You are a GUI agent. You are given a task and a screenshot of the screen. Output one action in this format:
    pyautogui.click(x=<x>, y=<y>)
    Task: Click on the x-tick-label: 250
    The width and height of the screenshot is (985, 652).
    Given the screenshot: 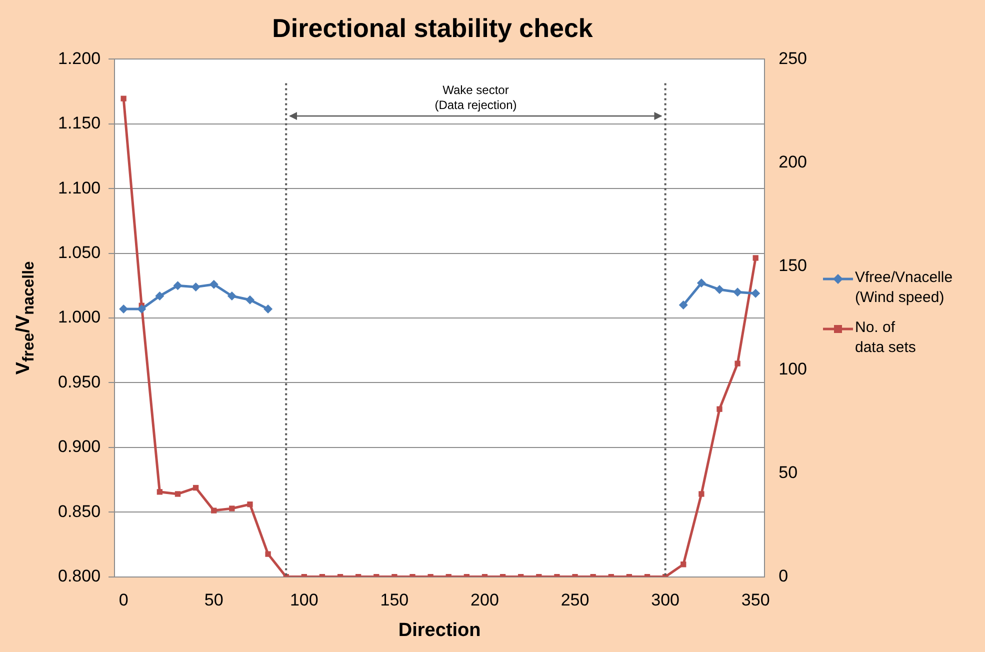 What is the action you would take?
    pyautogui.click(x=575, y=600)
    